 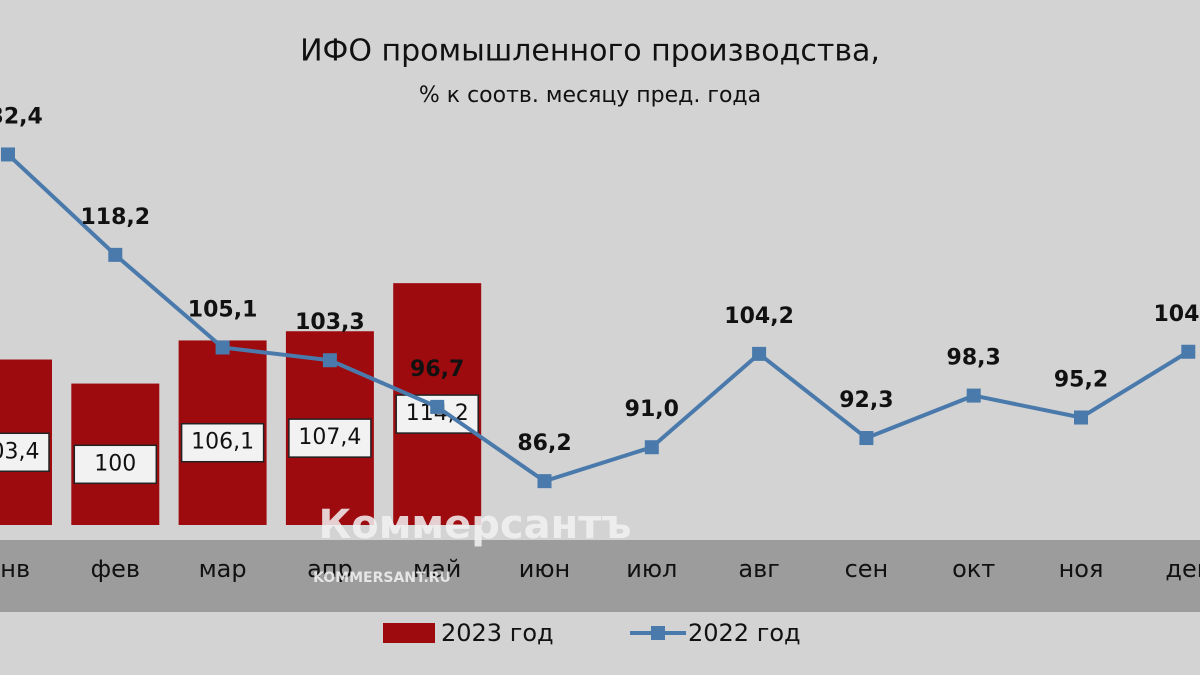 I want to click on x-tick-label: ноя, so click(x=1081, y=569).